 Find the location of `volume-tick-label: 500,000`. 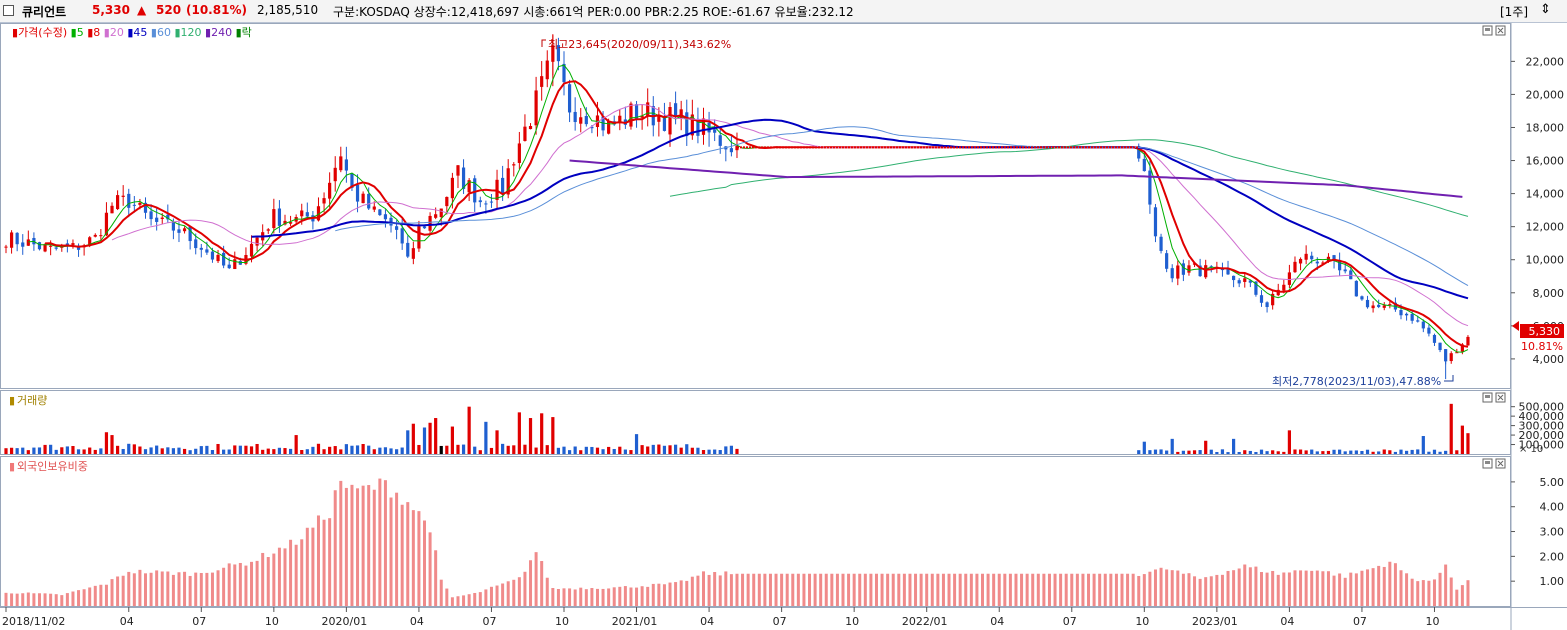

volume-tick-label: 500,000 is located at coordinates (1542, 407).